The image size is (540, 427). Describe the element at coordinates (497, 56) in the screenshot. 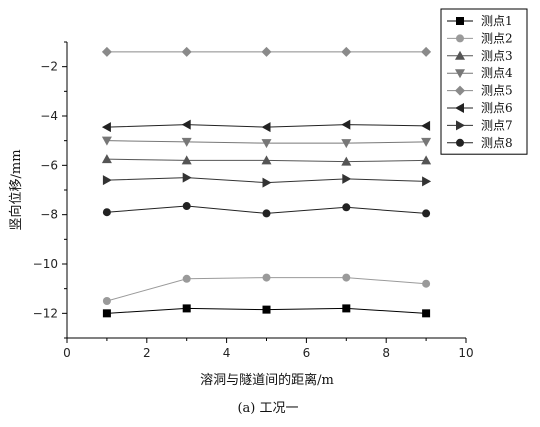

I see `legend-label: 测点3` at that location.